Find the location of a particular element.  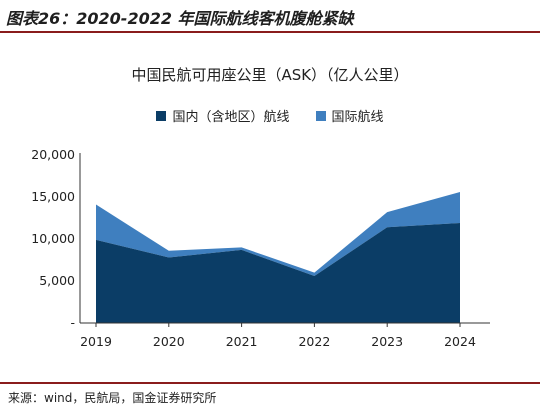

legend-label-international: 国际航线 is located at coordinates (357, 117).